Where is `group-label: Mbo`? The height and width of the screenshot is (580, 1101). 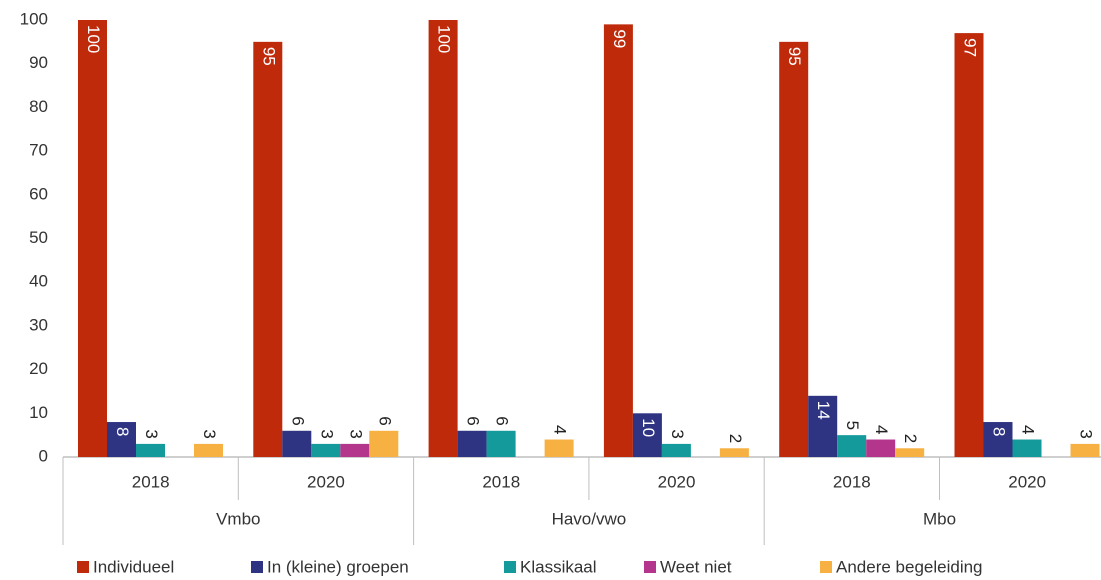 group-label: Mbo is located at coordinates (939, 518).